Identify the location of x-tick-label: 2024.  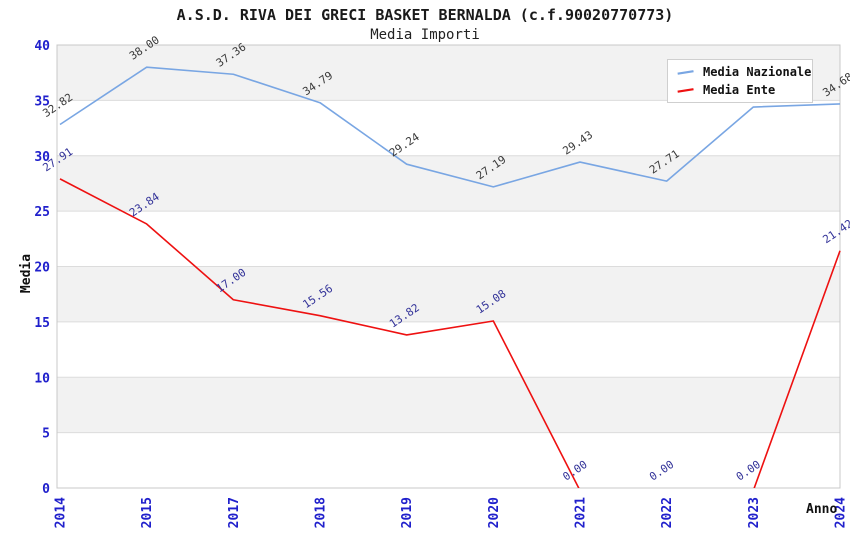
(841, 512).